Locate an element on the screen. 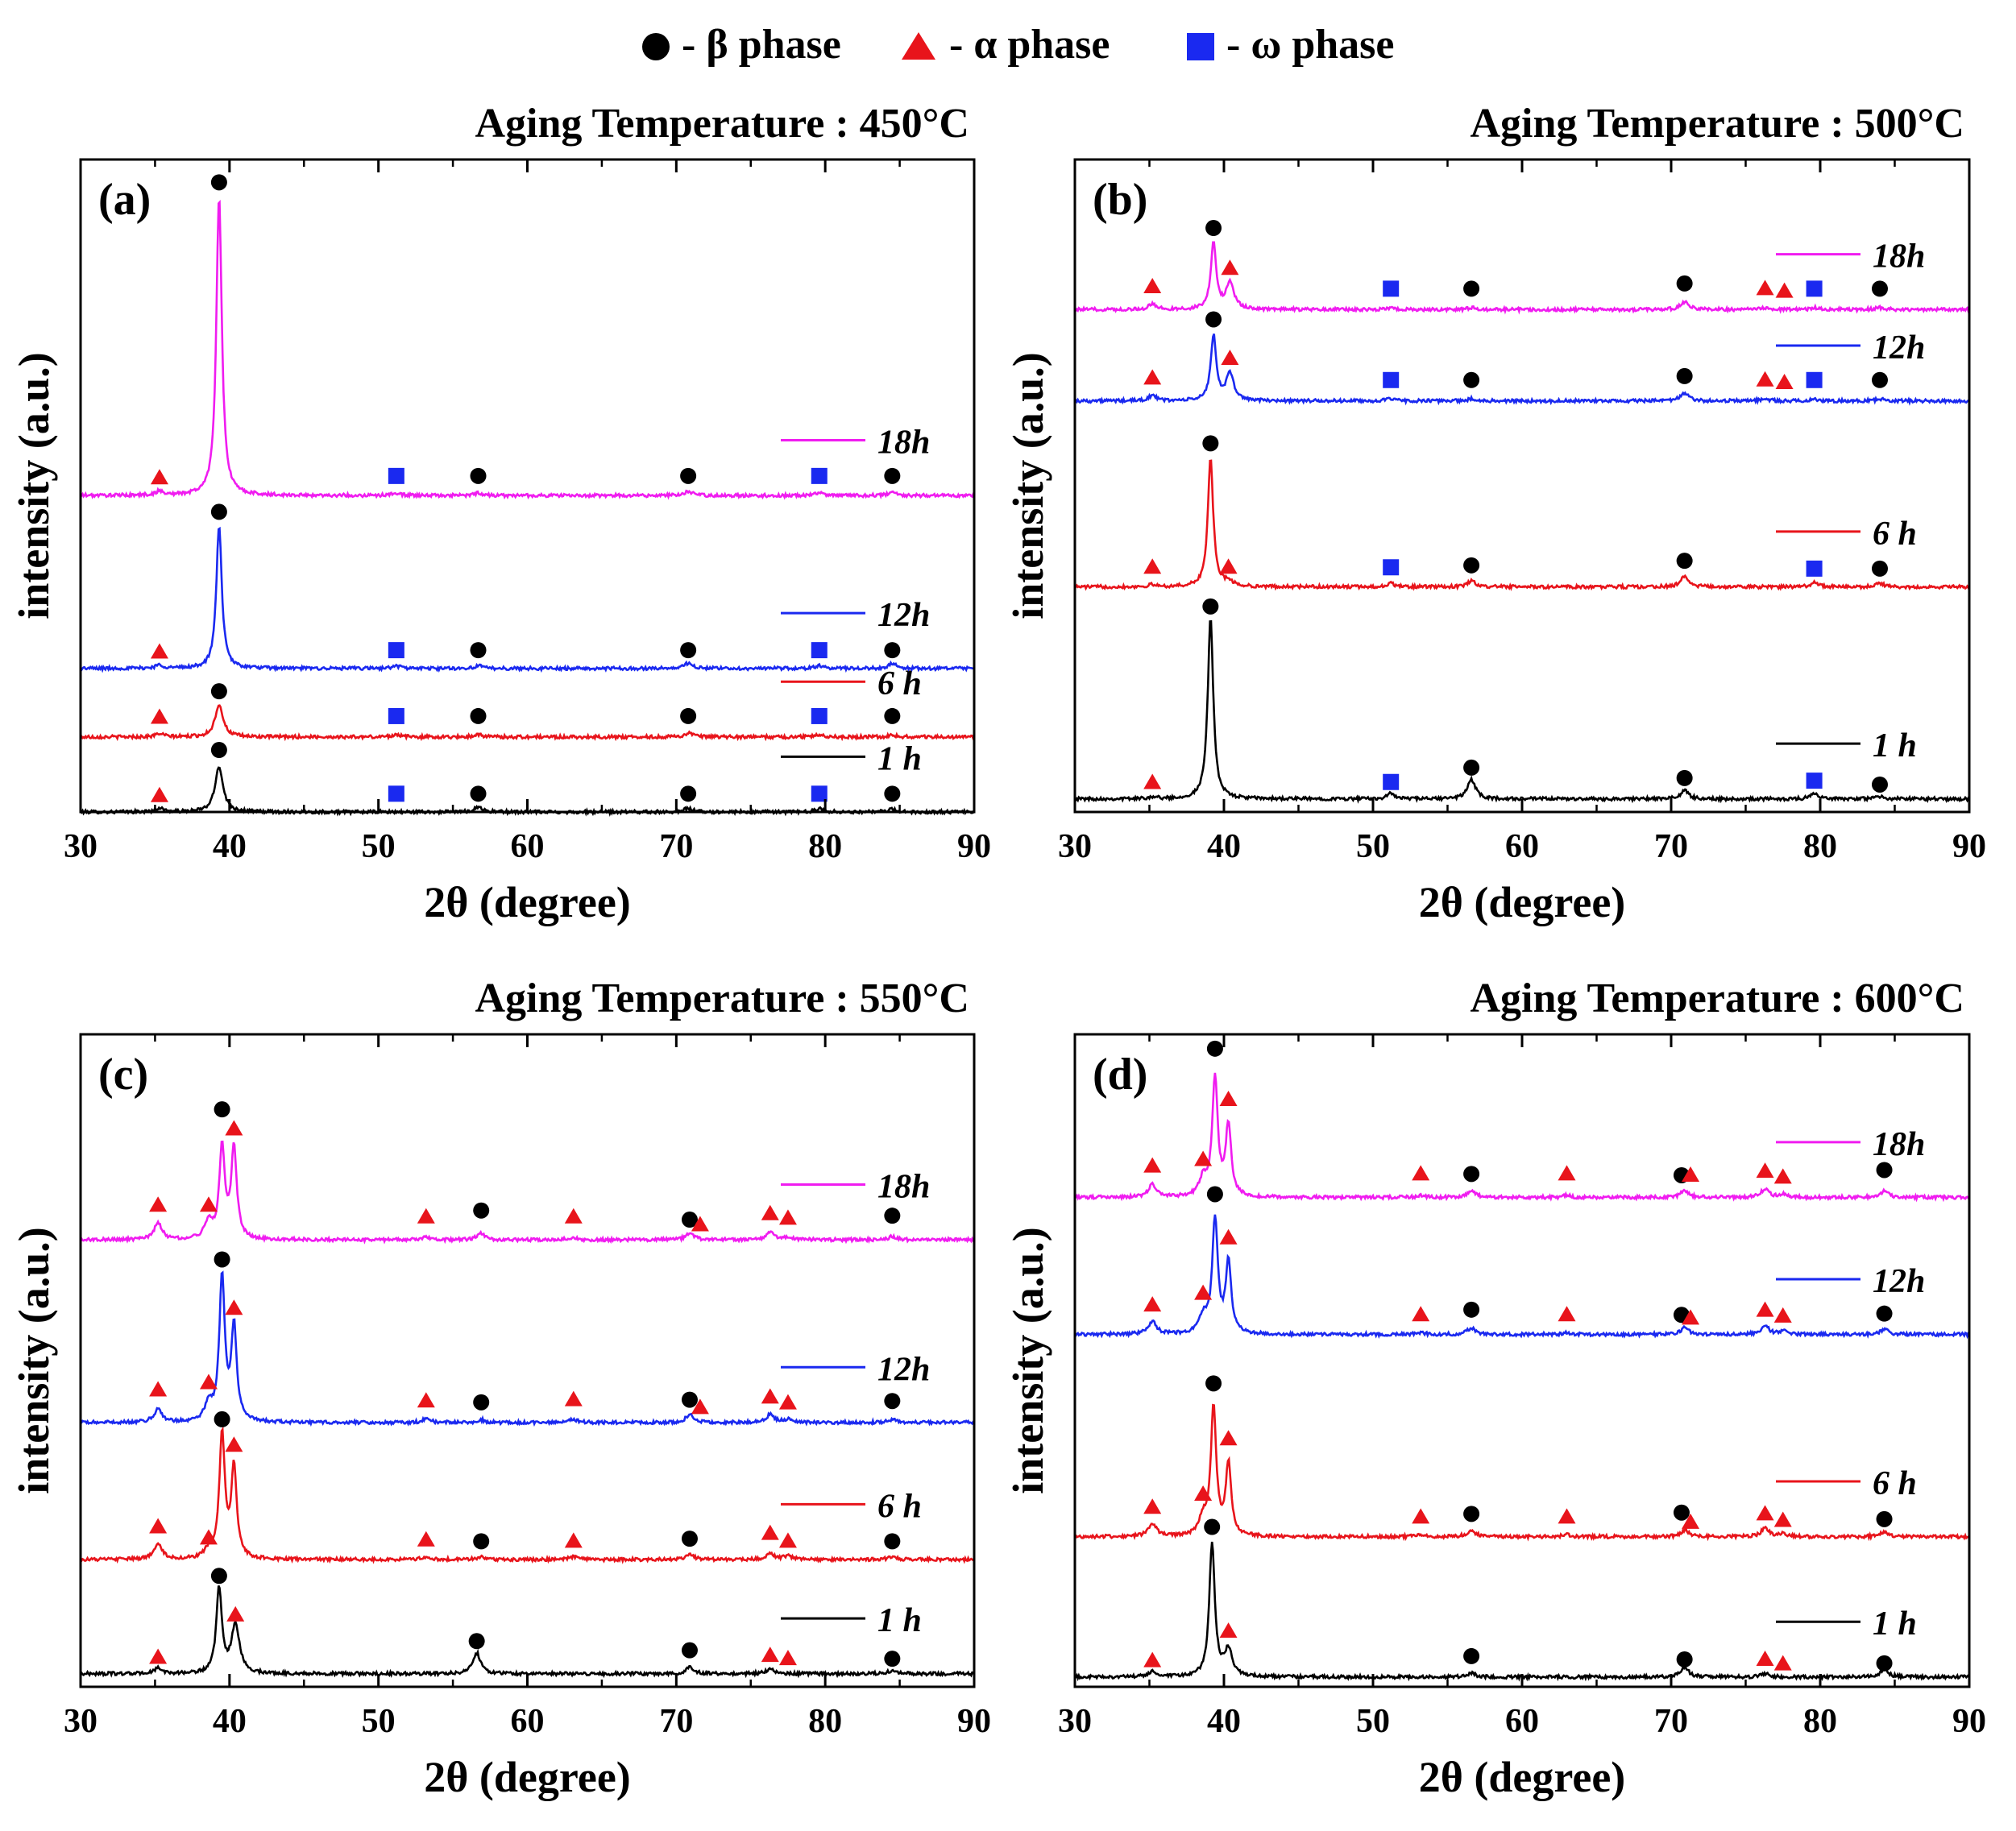 The image size is (2016, 1831). x-axis-label: 2θ (degree) is located at coordinates (527, 1777).